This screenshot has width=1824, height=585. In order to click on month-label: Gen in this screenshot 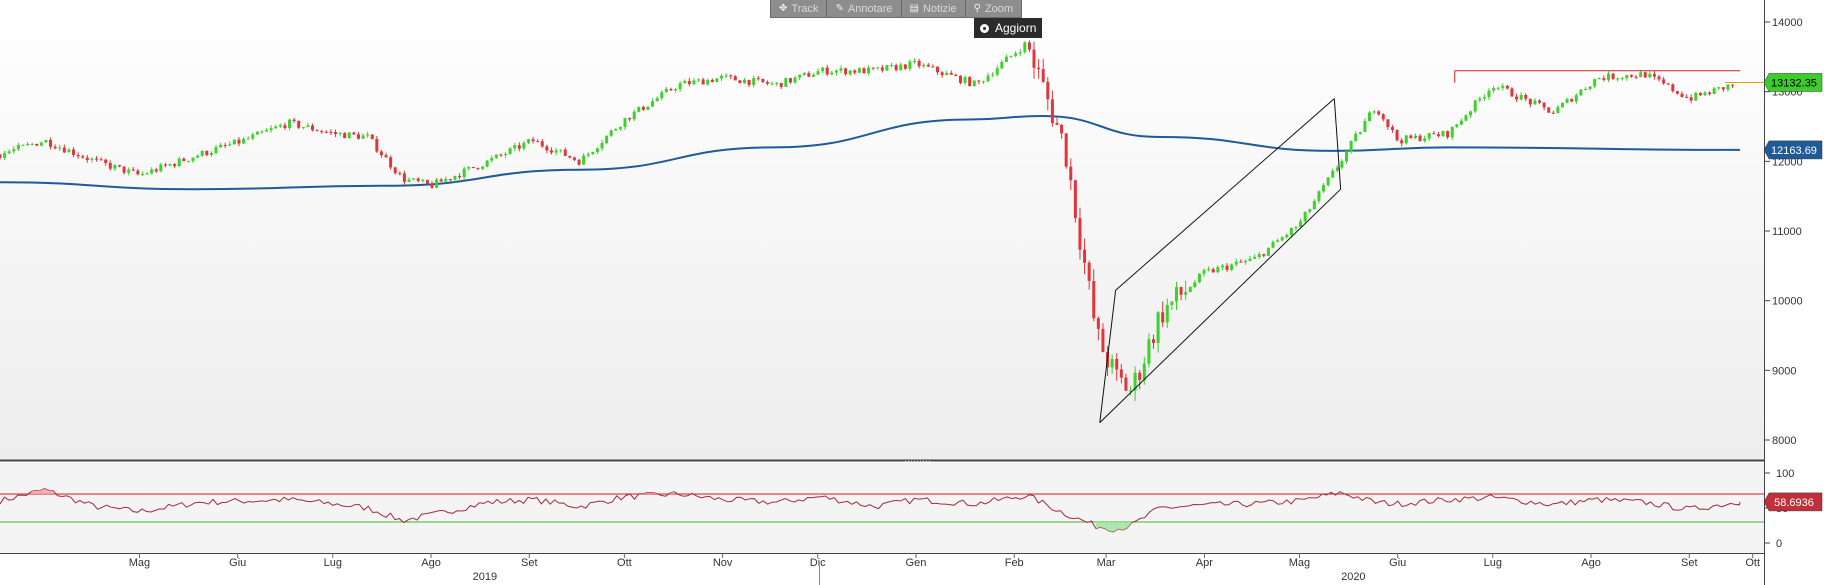, I will do `click(916, 563)`.